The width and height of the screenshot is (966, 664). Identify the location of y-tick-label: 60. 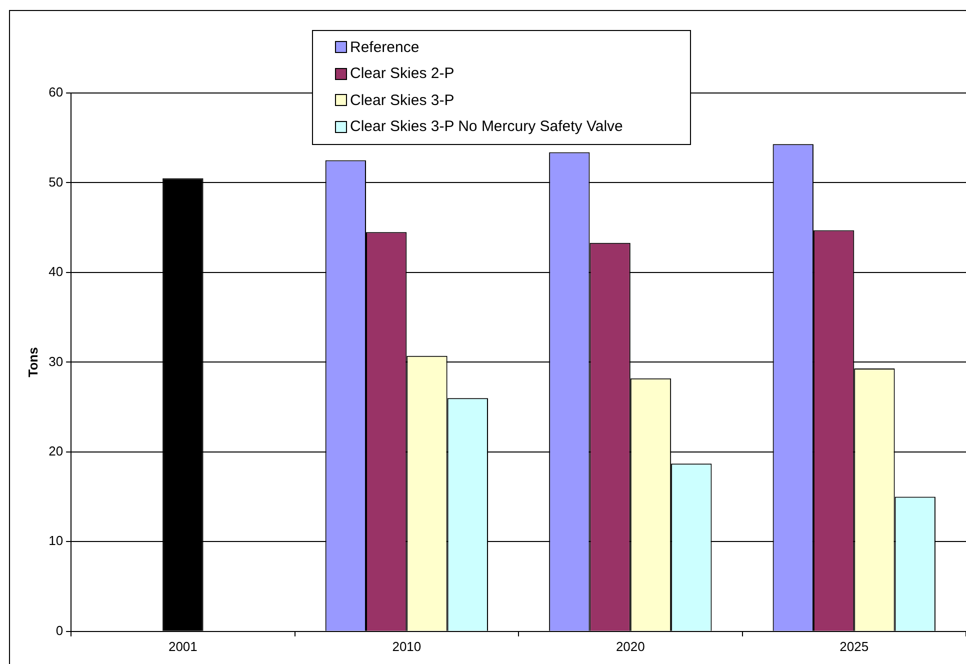
(56, 92).